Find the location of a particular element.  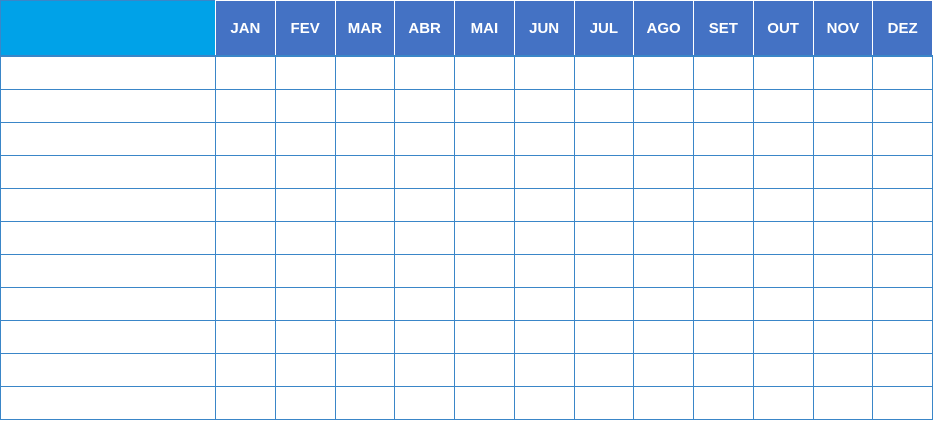

month-header-mar: MAR is located at coordinates (365, 28).